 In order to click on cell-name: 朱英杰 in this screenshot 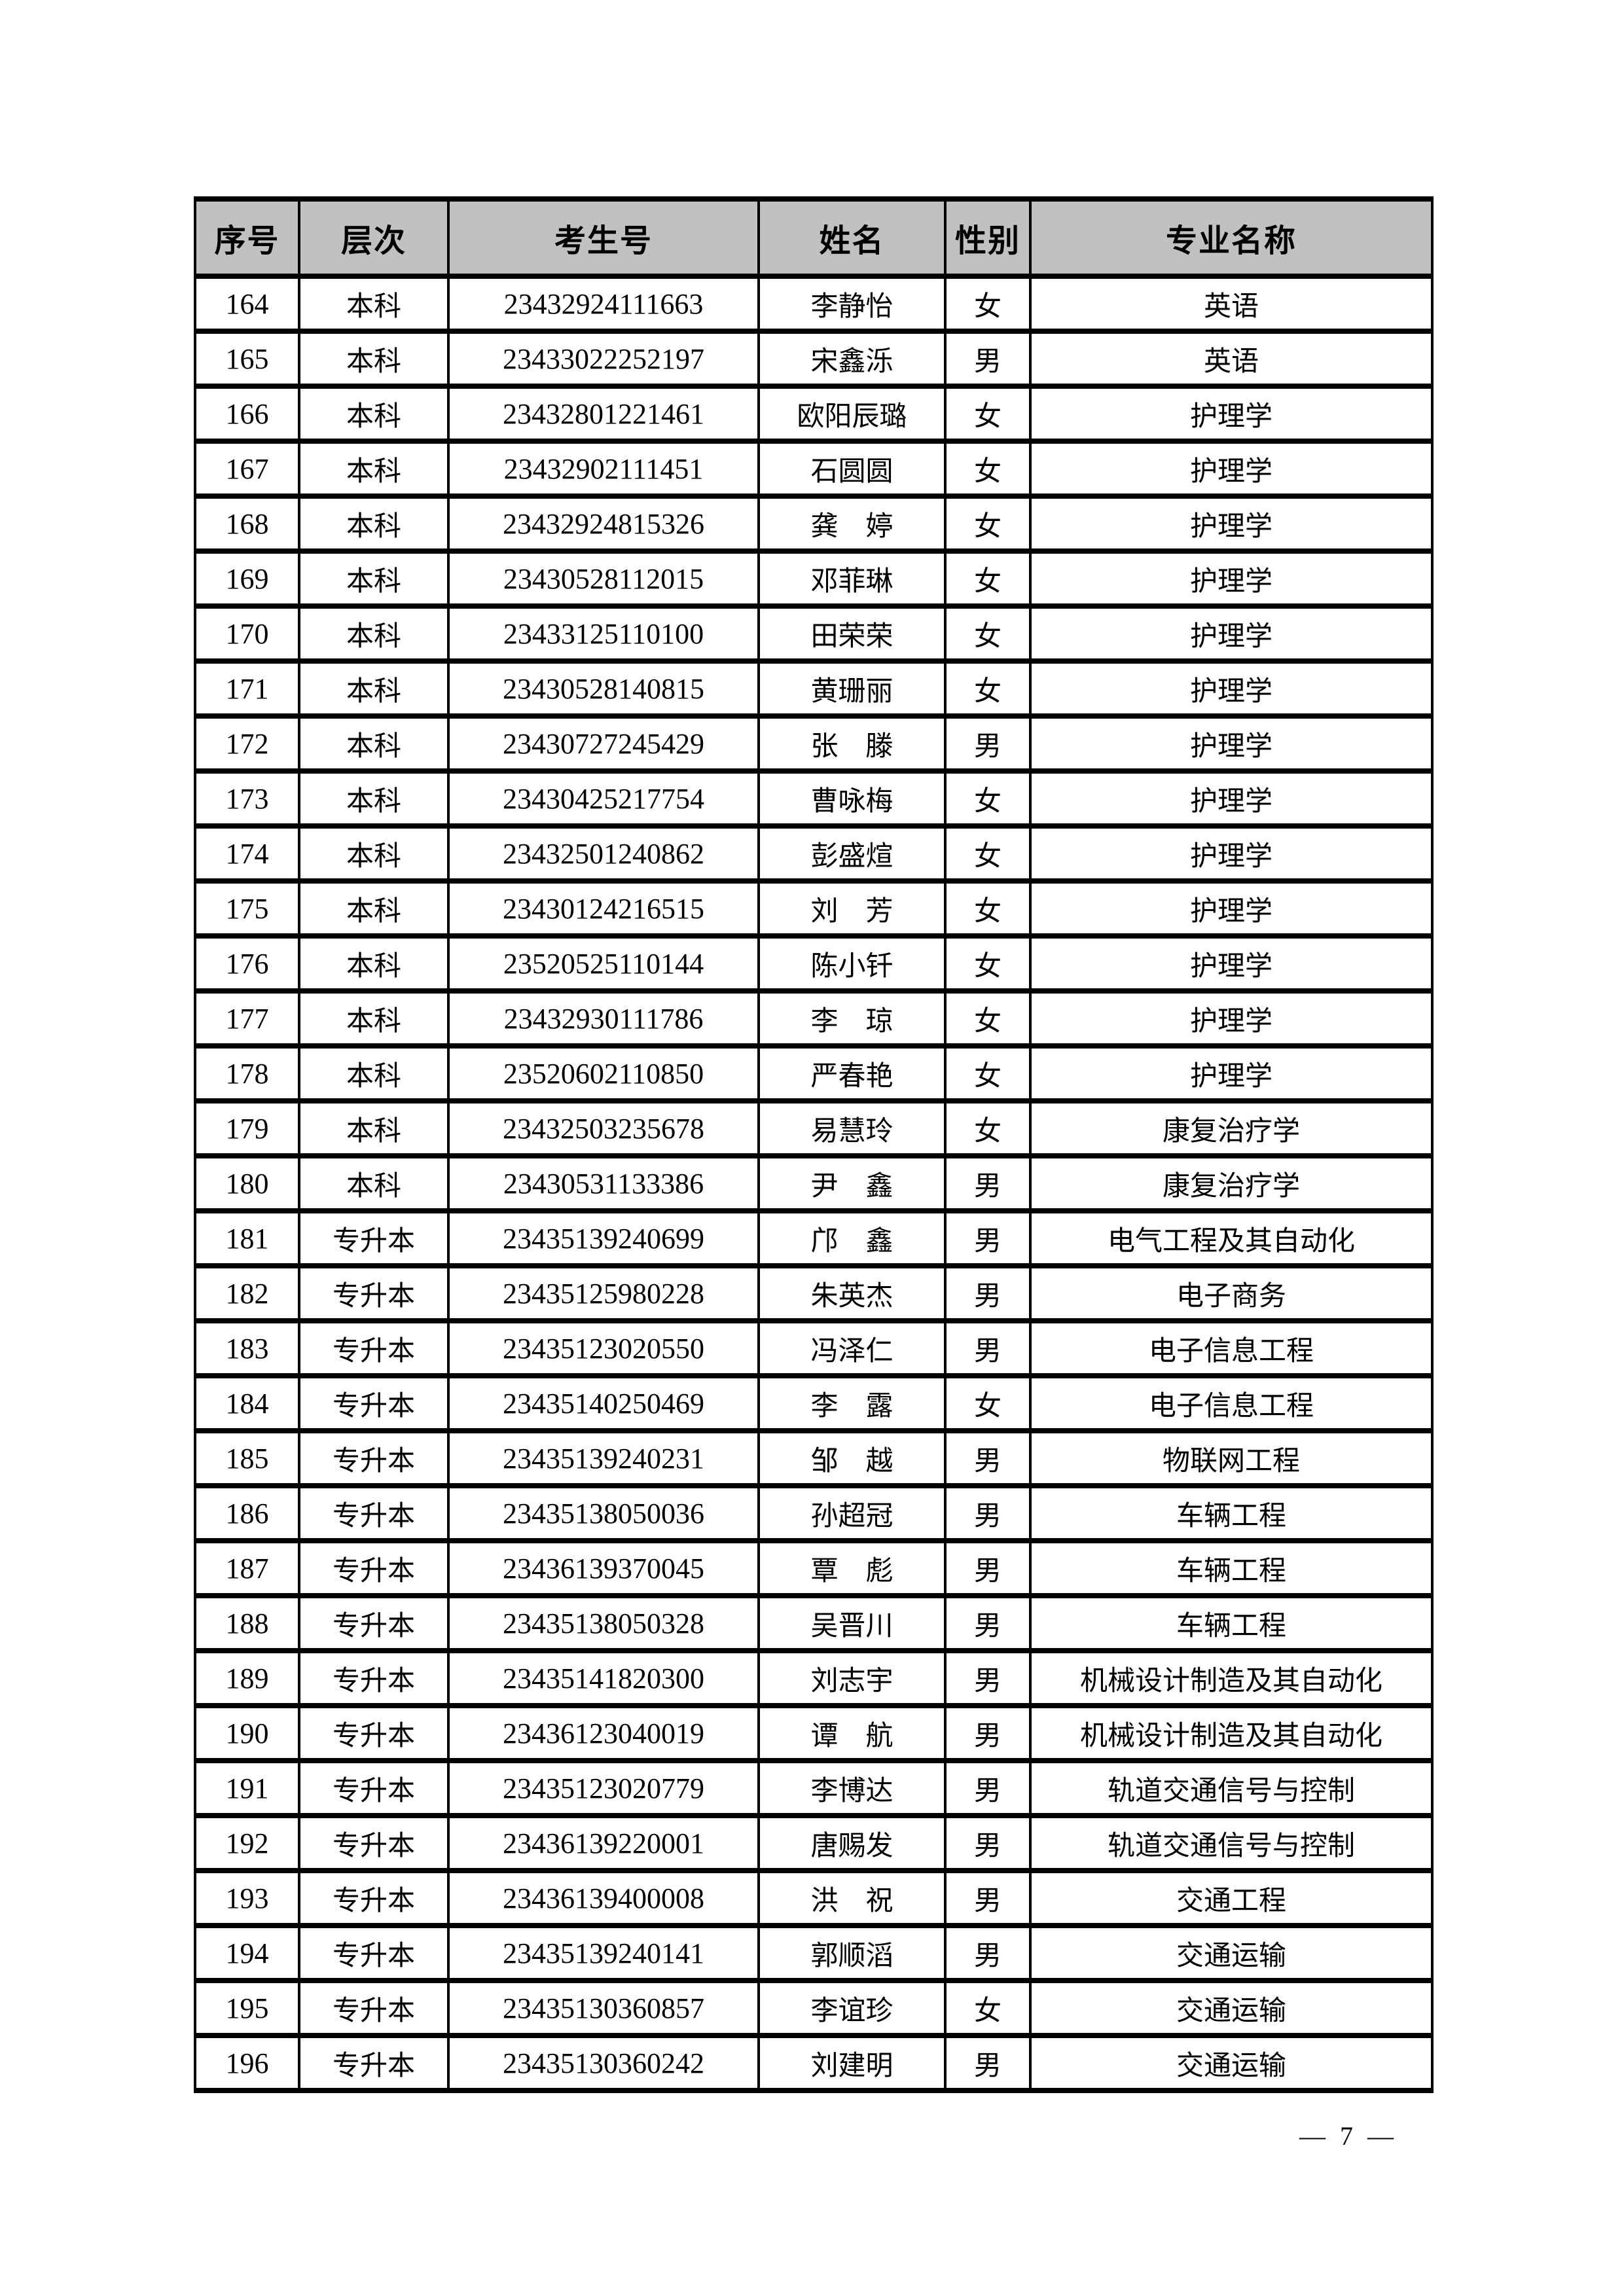, I will do `click(852, 1293)`.